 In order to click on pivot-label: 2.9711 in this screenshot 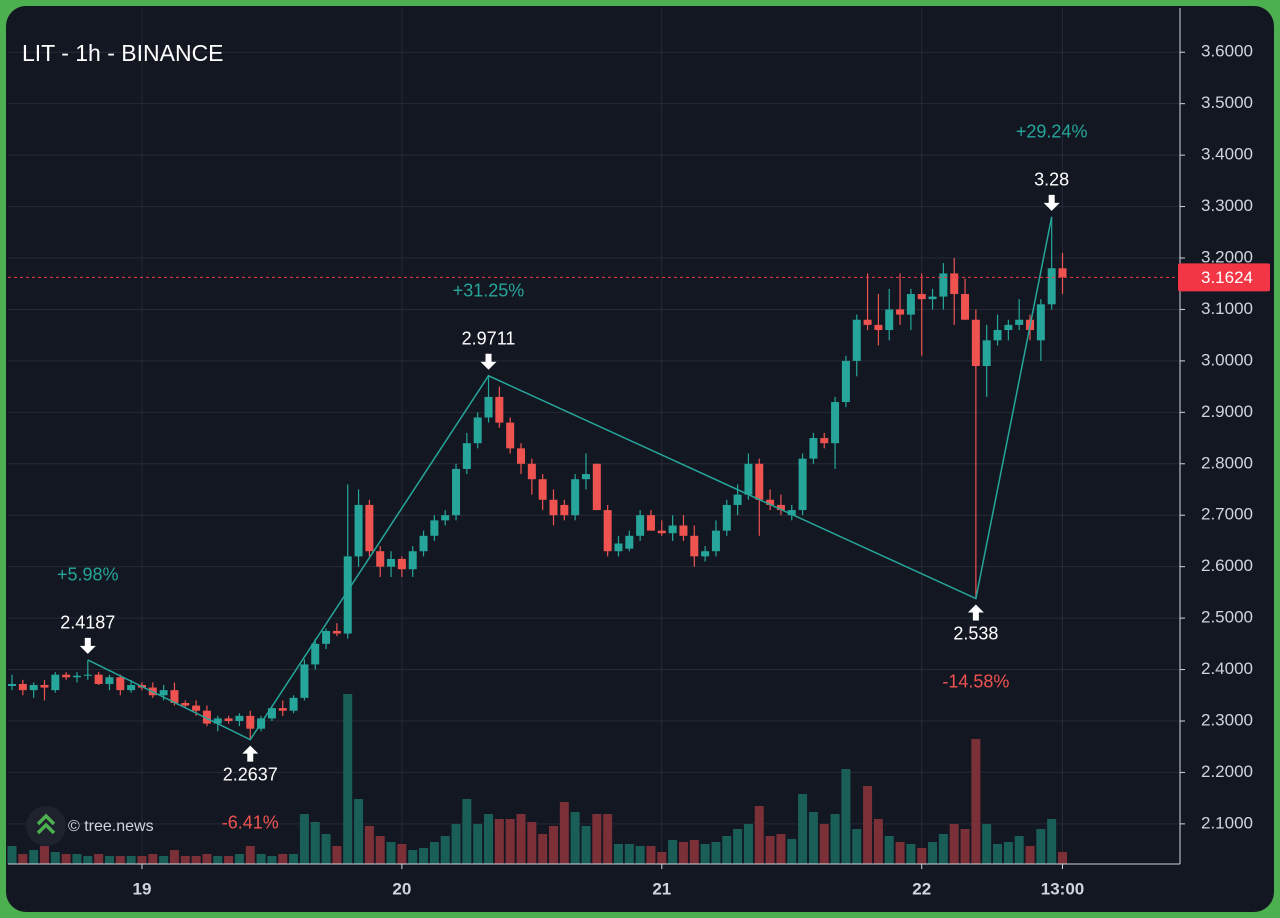, I will do `click(489, 339)`.